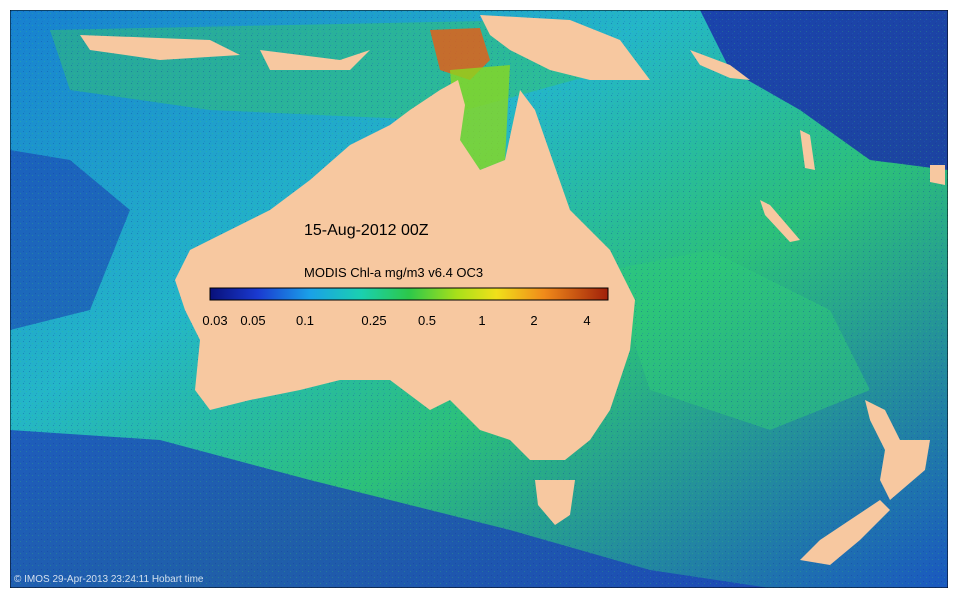  Describe the element at coordinates (565, 47) in the screenshot. I see `land-new-guinea` at that location.